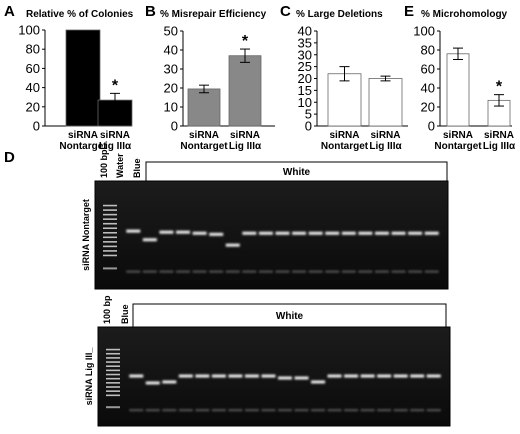 This screenshot has width=520, height=434. Describe the element at coordinates (80, 14) in the screenshot. I see `chart-title: Relative % of Colonies` at that location.